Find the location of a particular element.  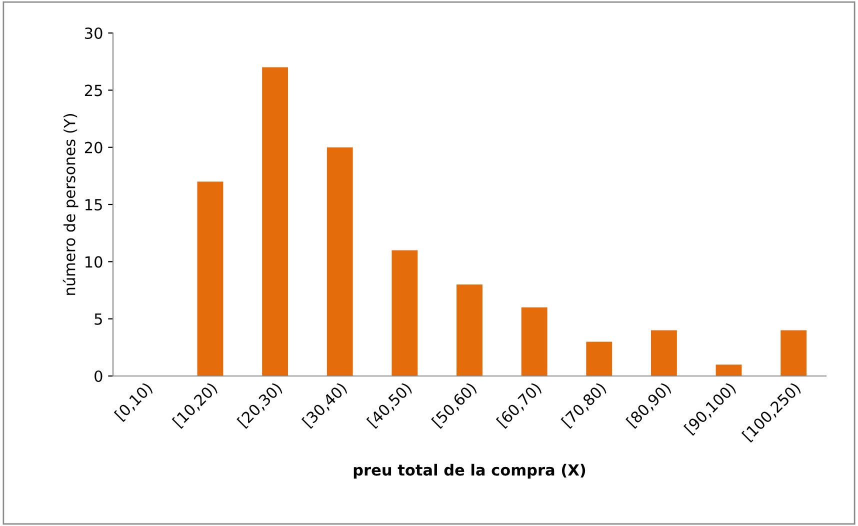

y-tick-label: 15 is located at coordinates (94, 205).